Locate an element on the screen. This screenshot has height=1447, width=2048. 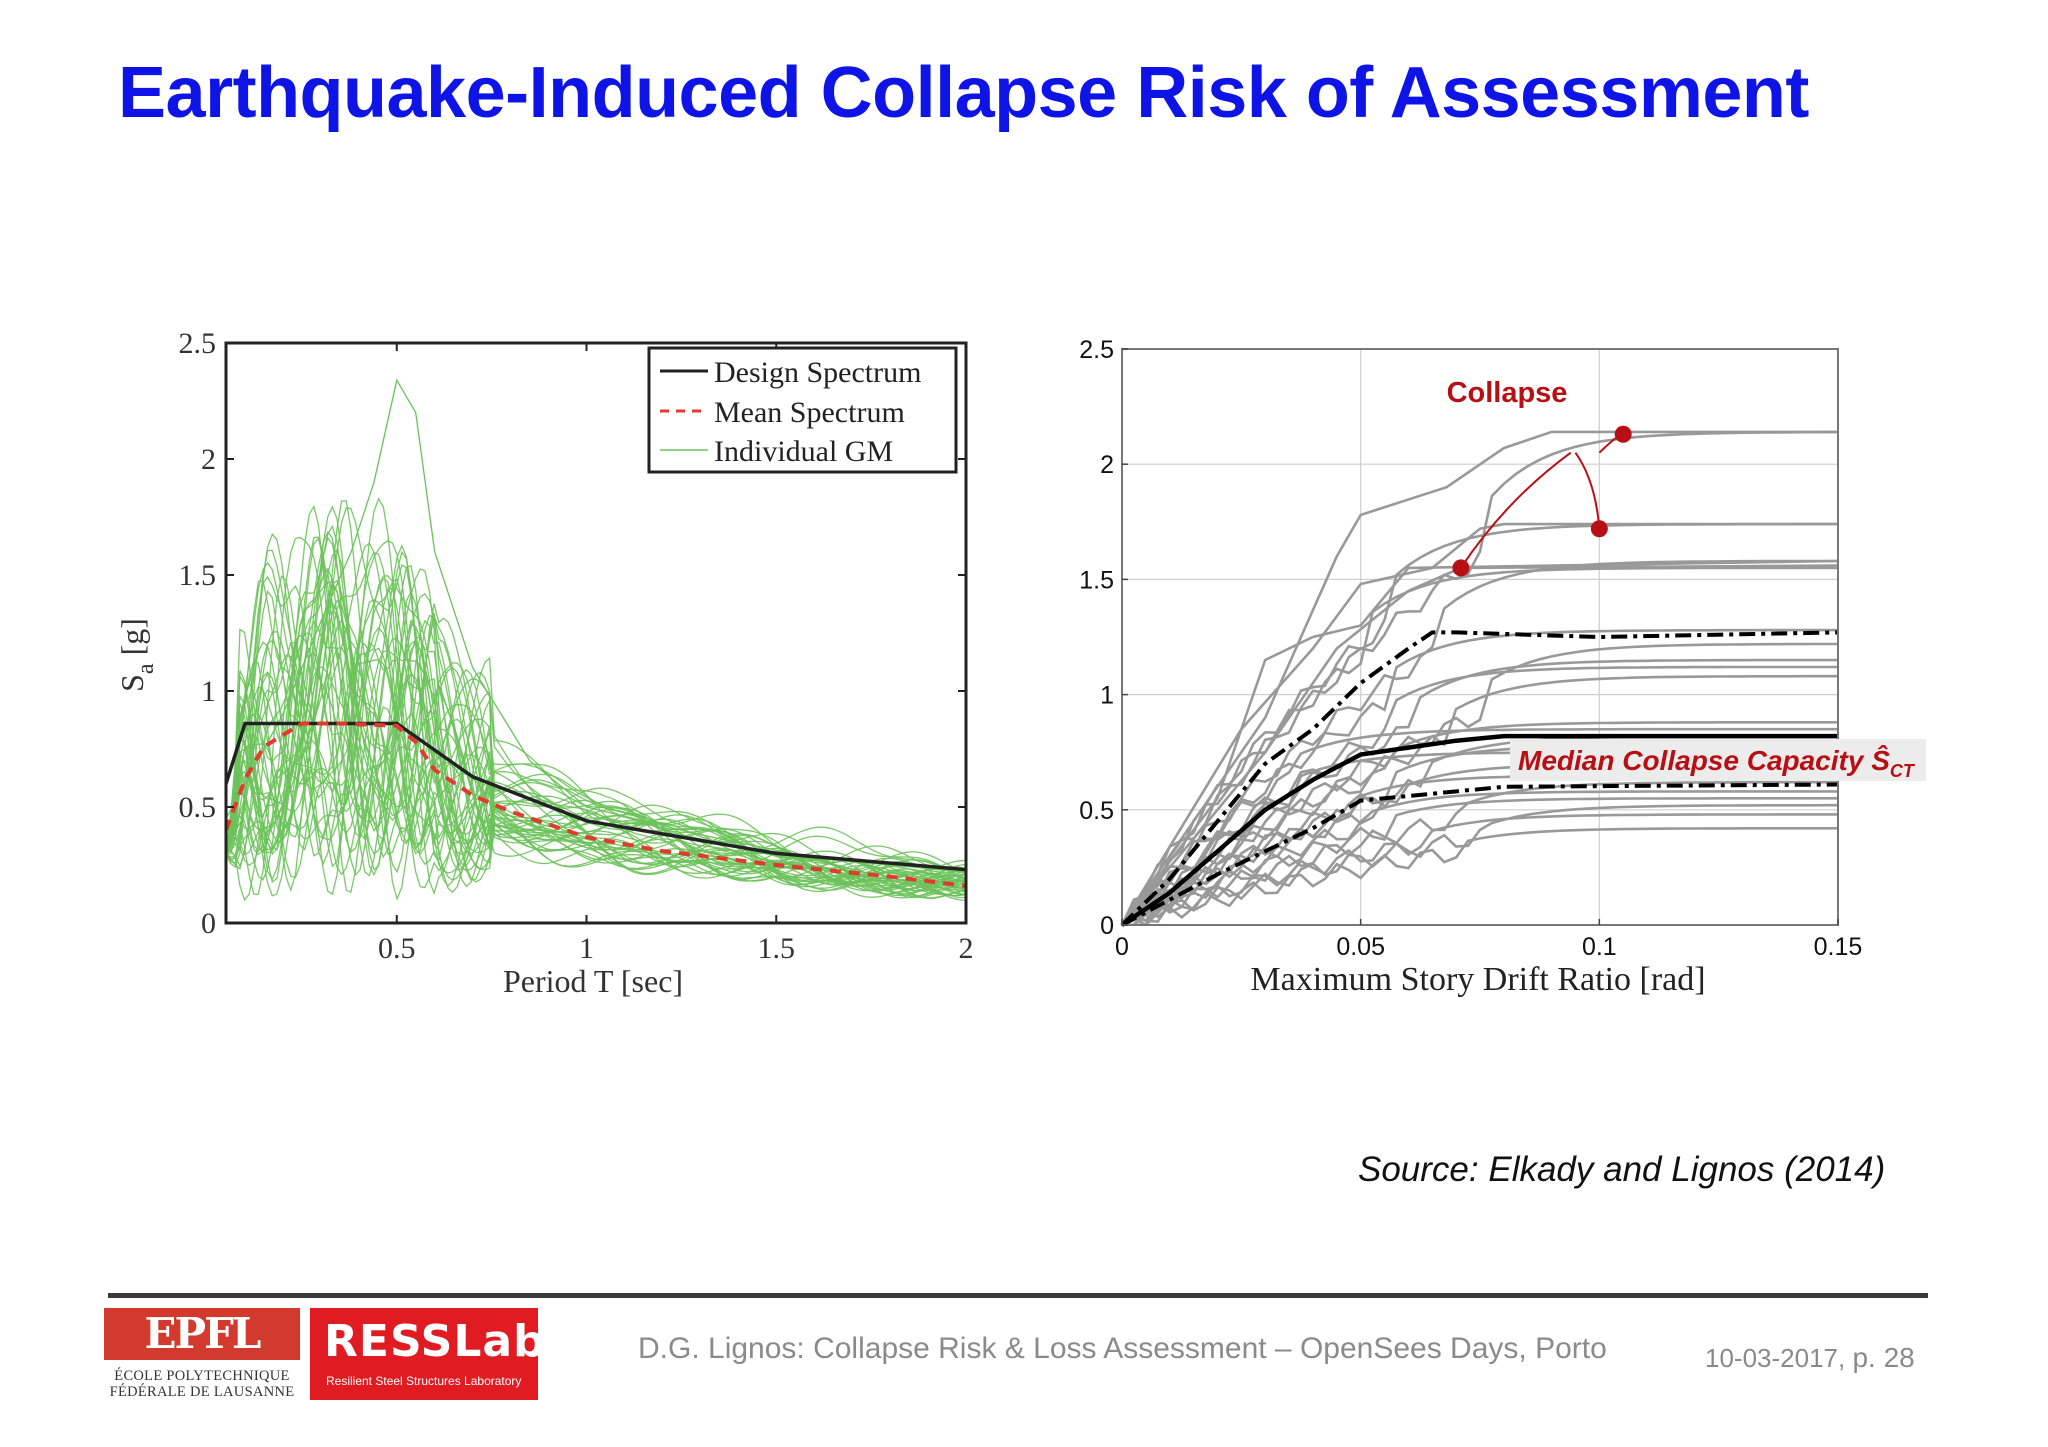
spectra-xlabel: Period T [sec] is located at coordinates (593, 981).